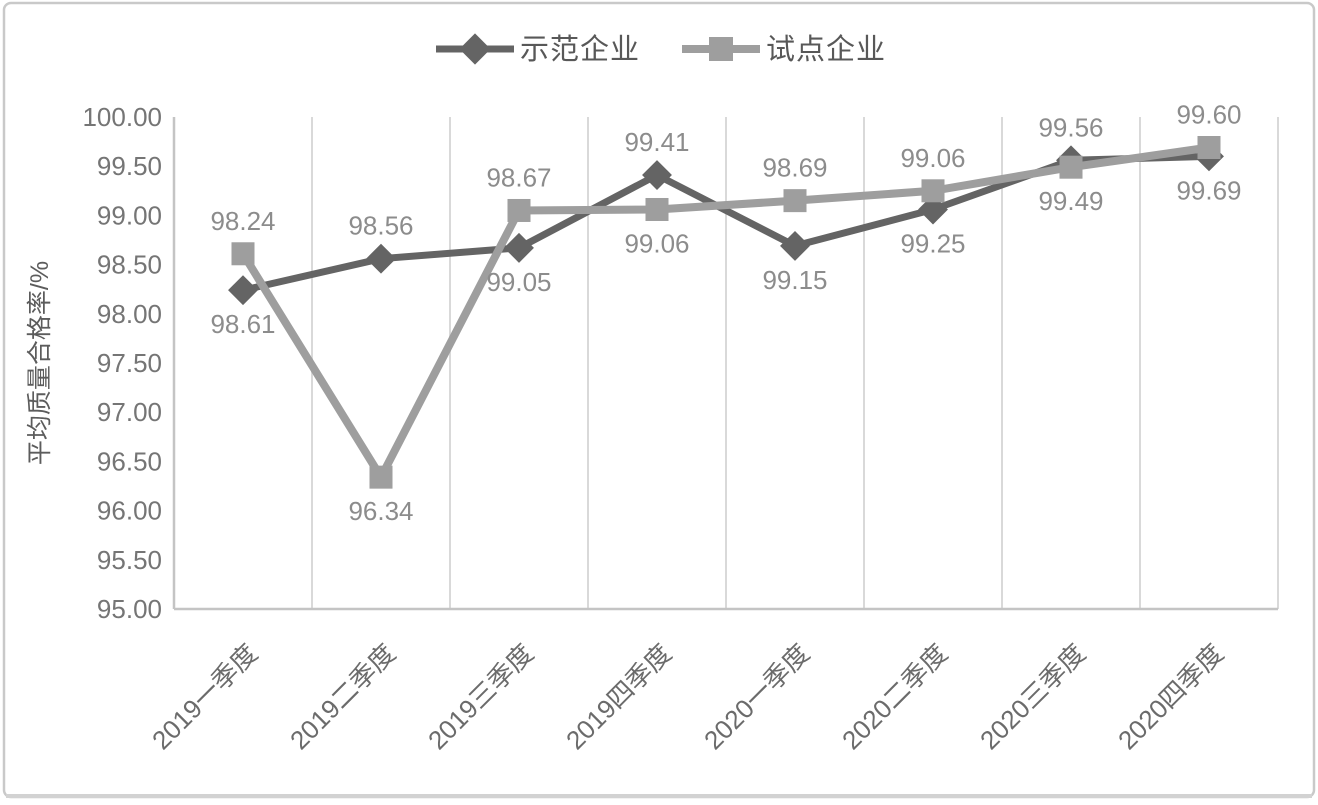 This screenshot has height=805, width=1318. What do you see at coordinates (1208, 190) in the screenshot?
I see `data-label: 99.69` at bounding box center [1208, 190].